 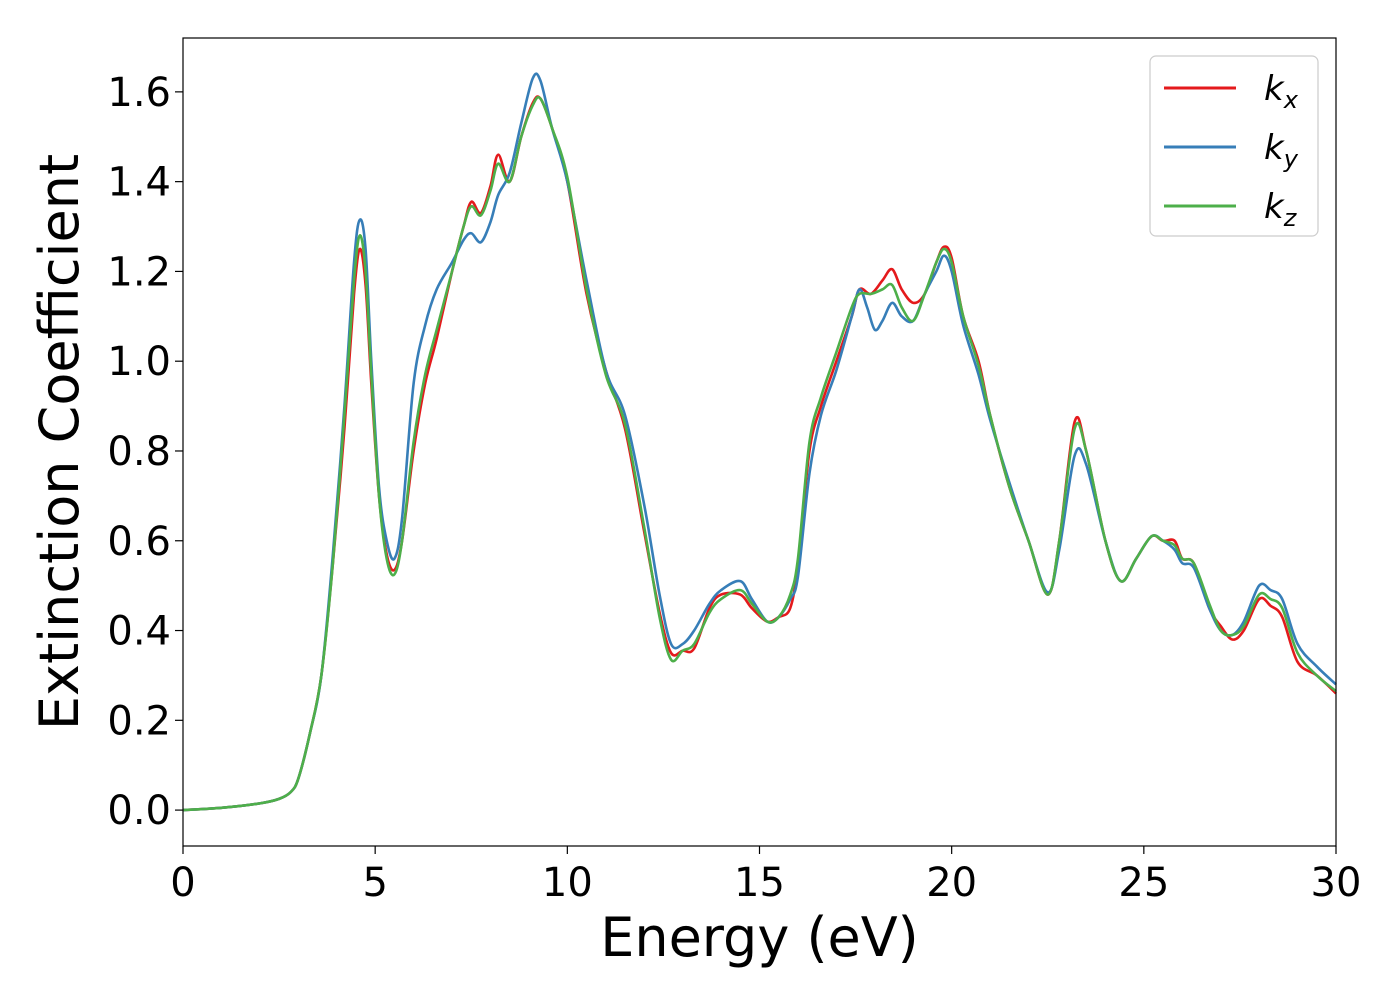 What do you see at coordinates (1281, 91) in the screenshot?
I see `legend-label-kx: kx` at bounding box center [1281, 91].